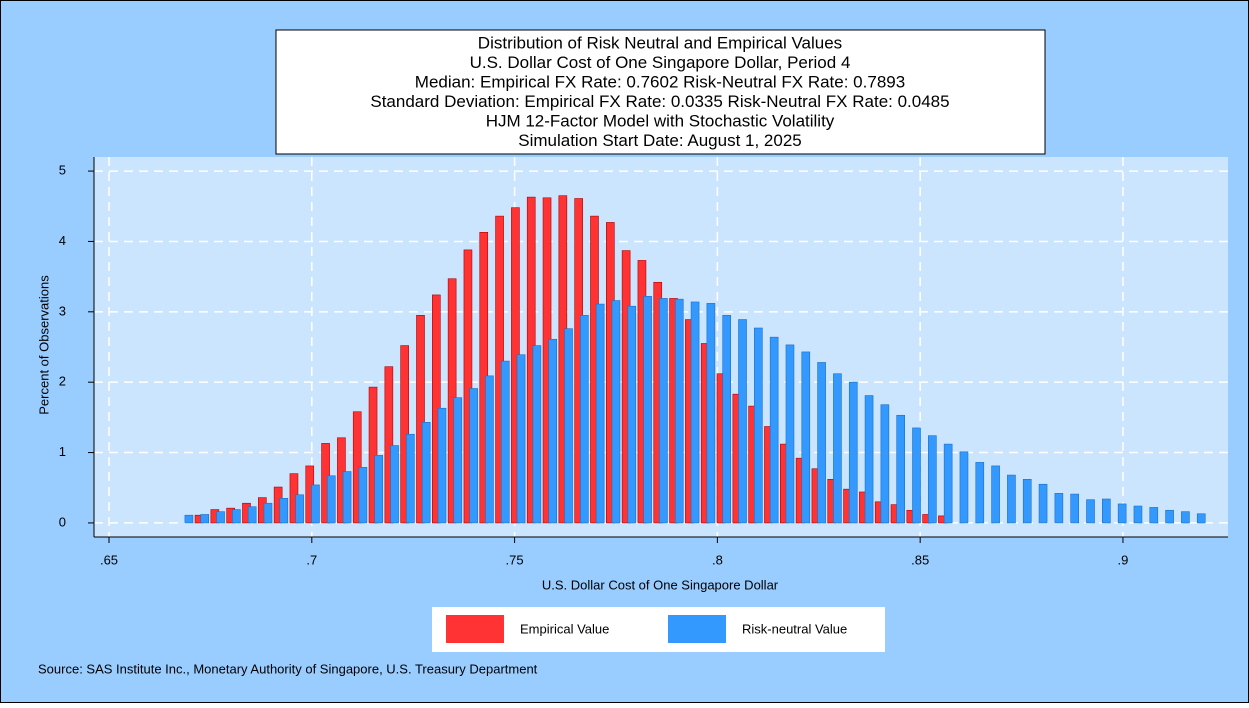  What do you see at coordinates (109, 559) in the screenshot?
I see `x-tick-label: .65` at bounding box center [109, 559].